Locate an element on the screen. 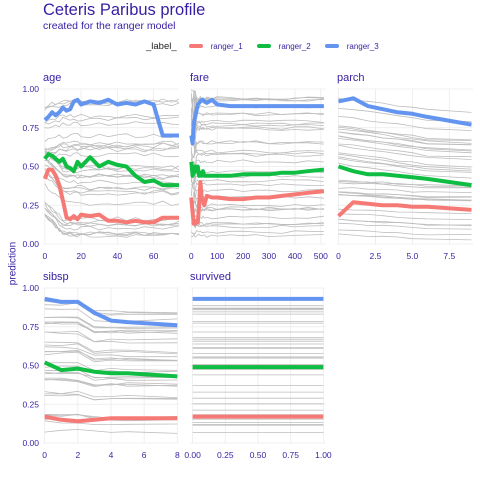 The image size is (480, 480). legend-label-ranger-1: ranger_1 is located at coordinates (226, 46).